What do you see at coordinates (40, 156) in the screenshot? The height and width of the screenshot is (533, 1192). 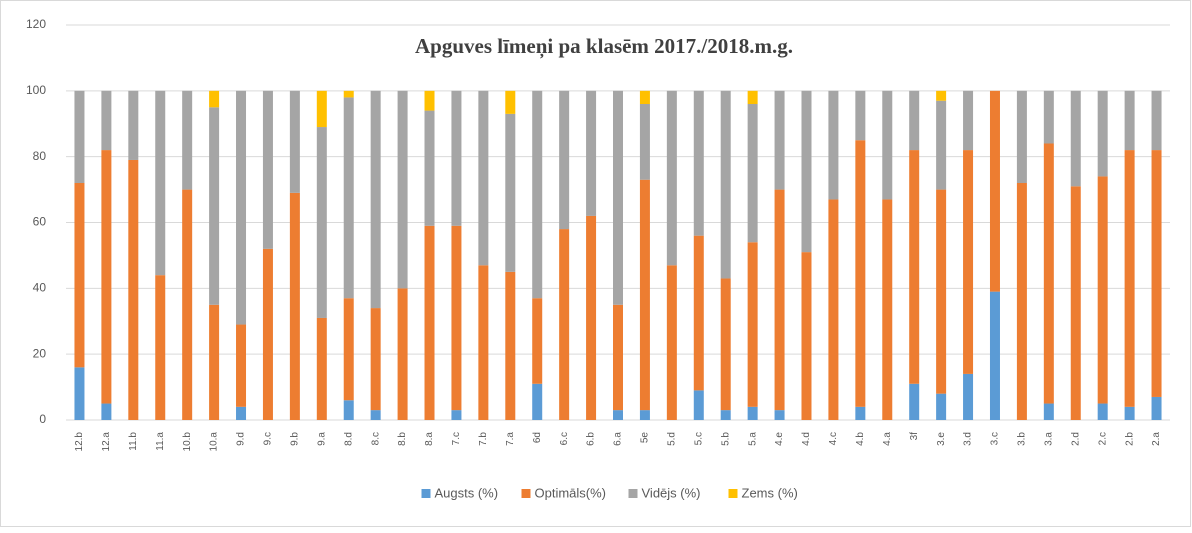 I see `y-tick-label: 80` at bounding box center [40, 156].